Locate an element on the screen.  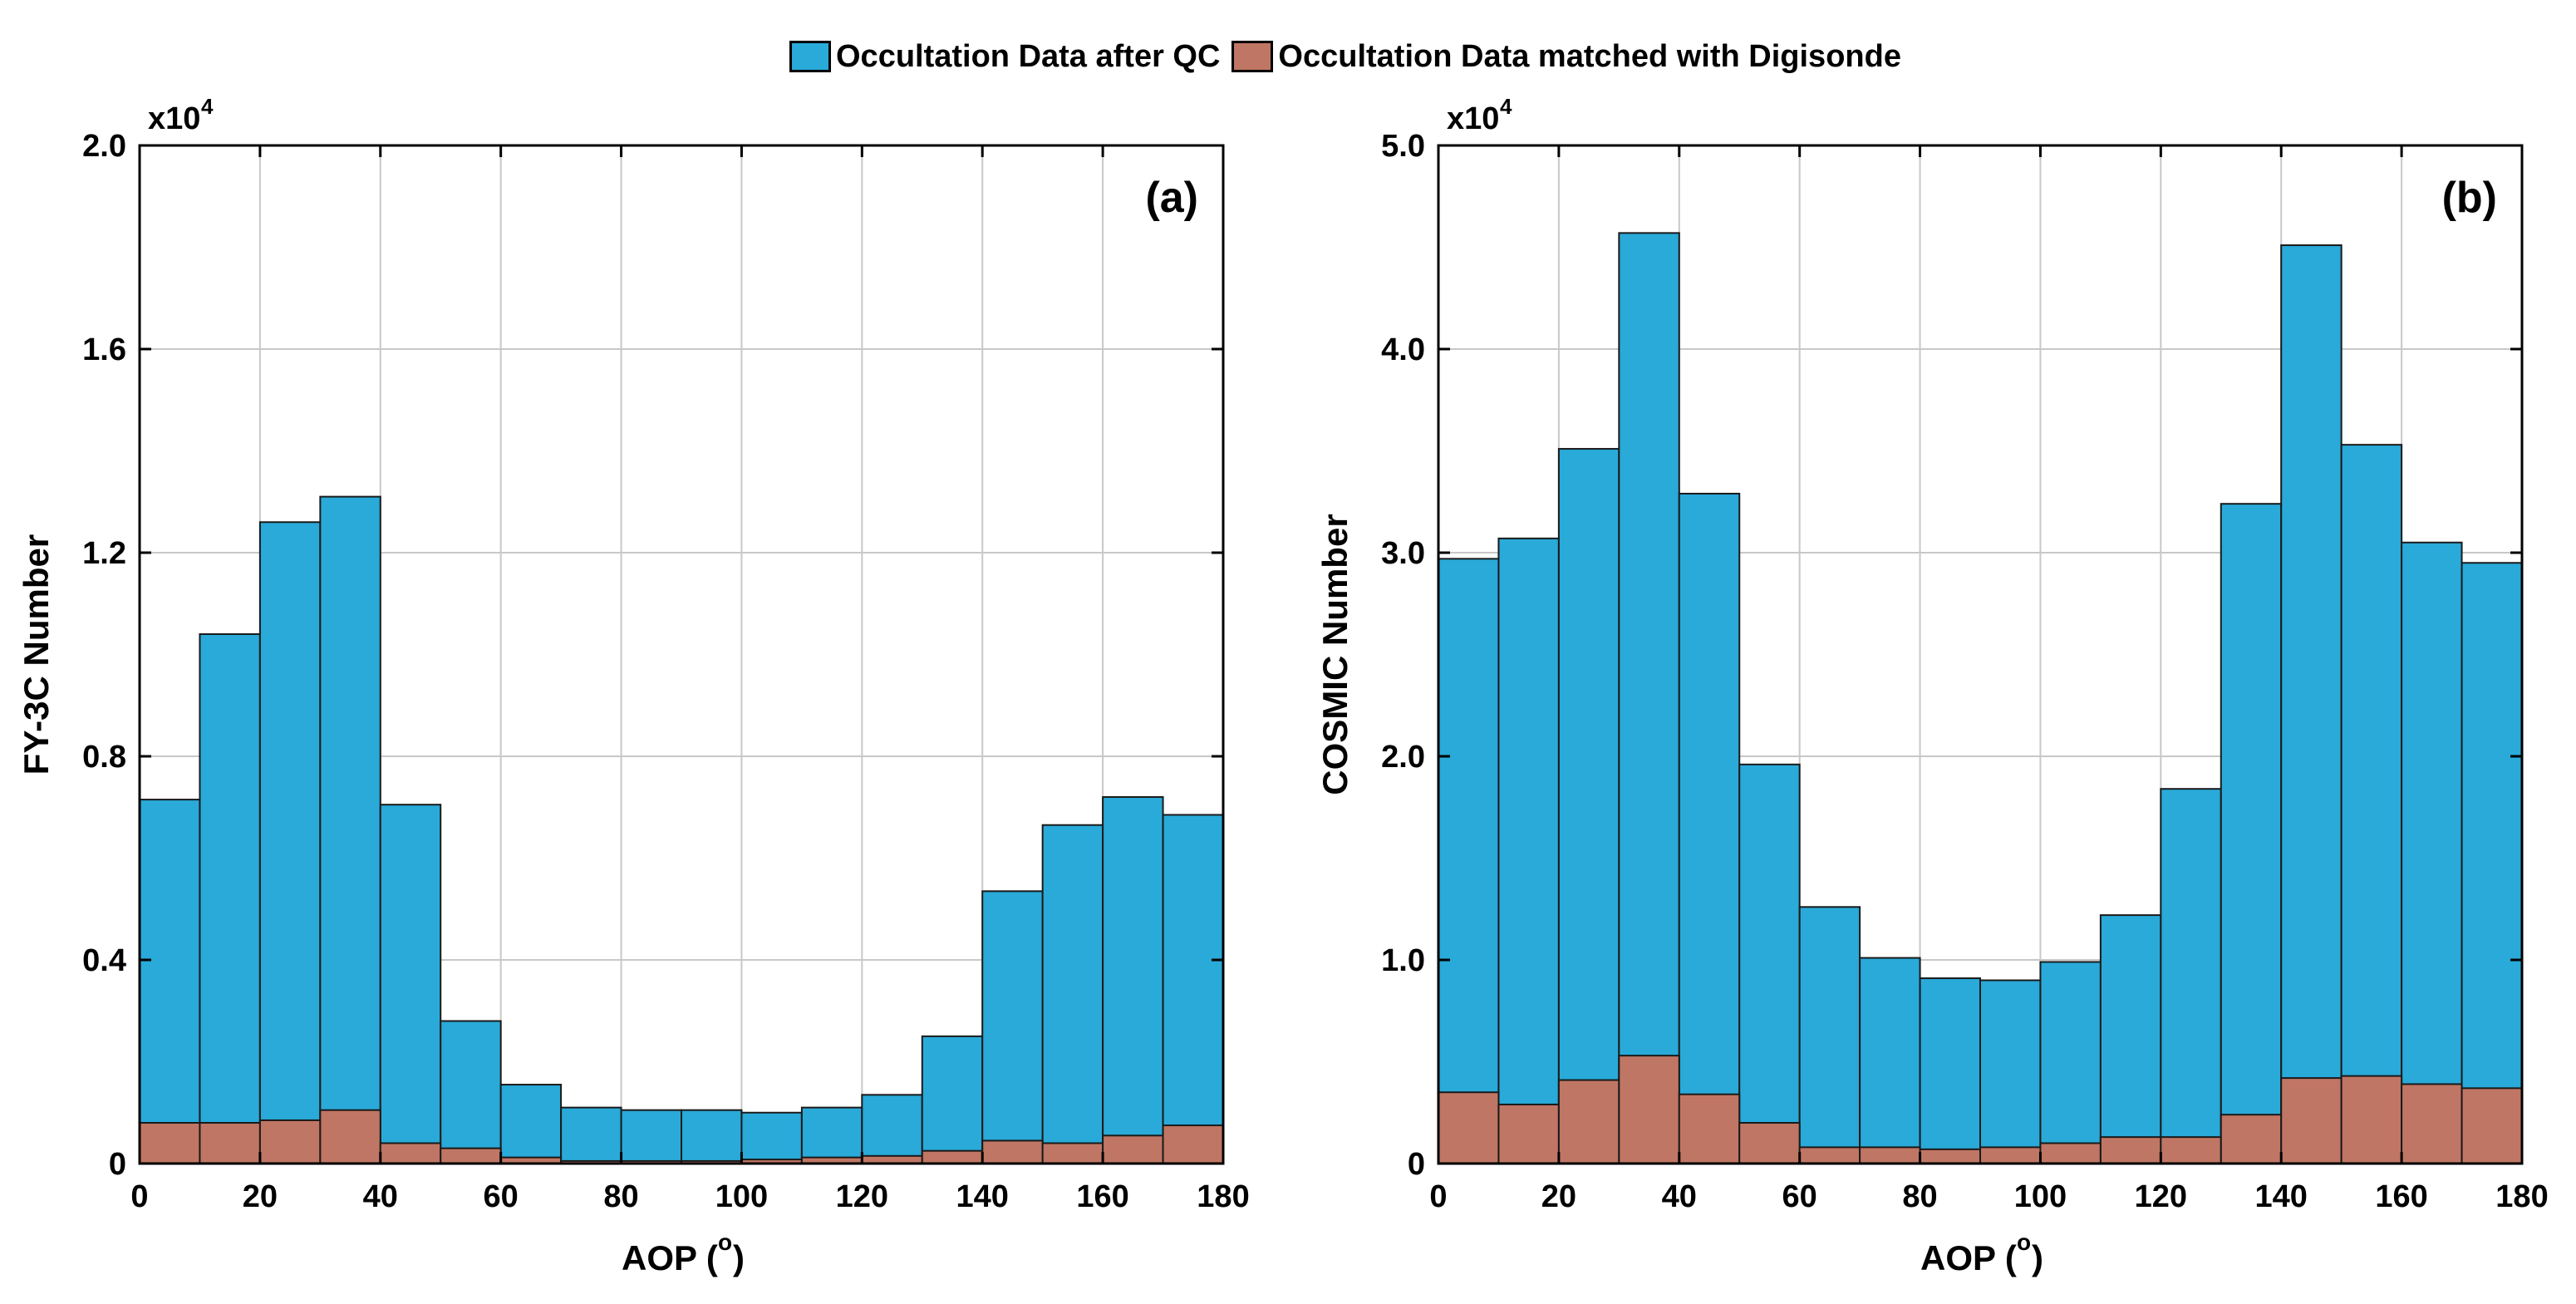
y-tick-label: 1.0 is located at coordinates (1403, 961).